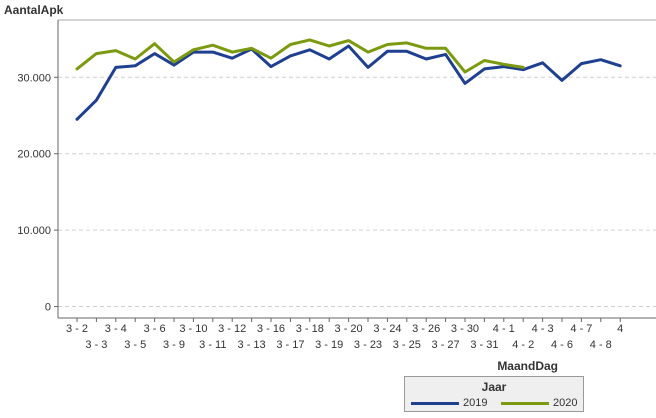 Image resolution: width=656 pixels, height=418 pixels. Describe the element at coordinates (135, 345) in the screenshot. I see `x-tick-label: 3 - 5` at that location.